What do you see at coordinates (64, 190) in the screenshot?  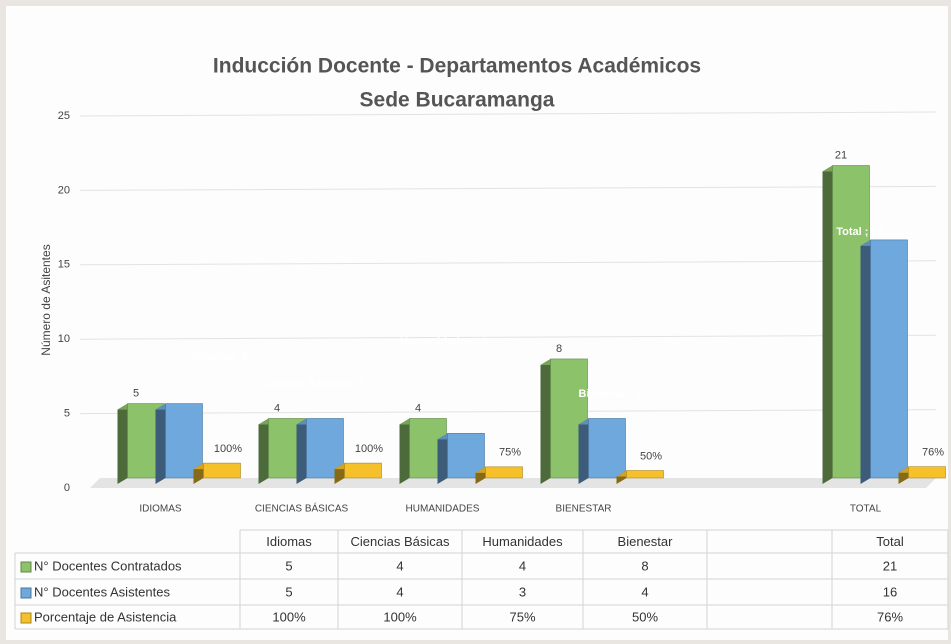 I see `y-tick-label: 20` at bounding box center [64, 190].